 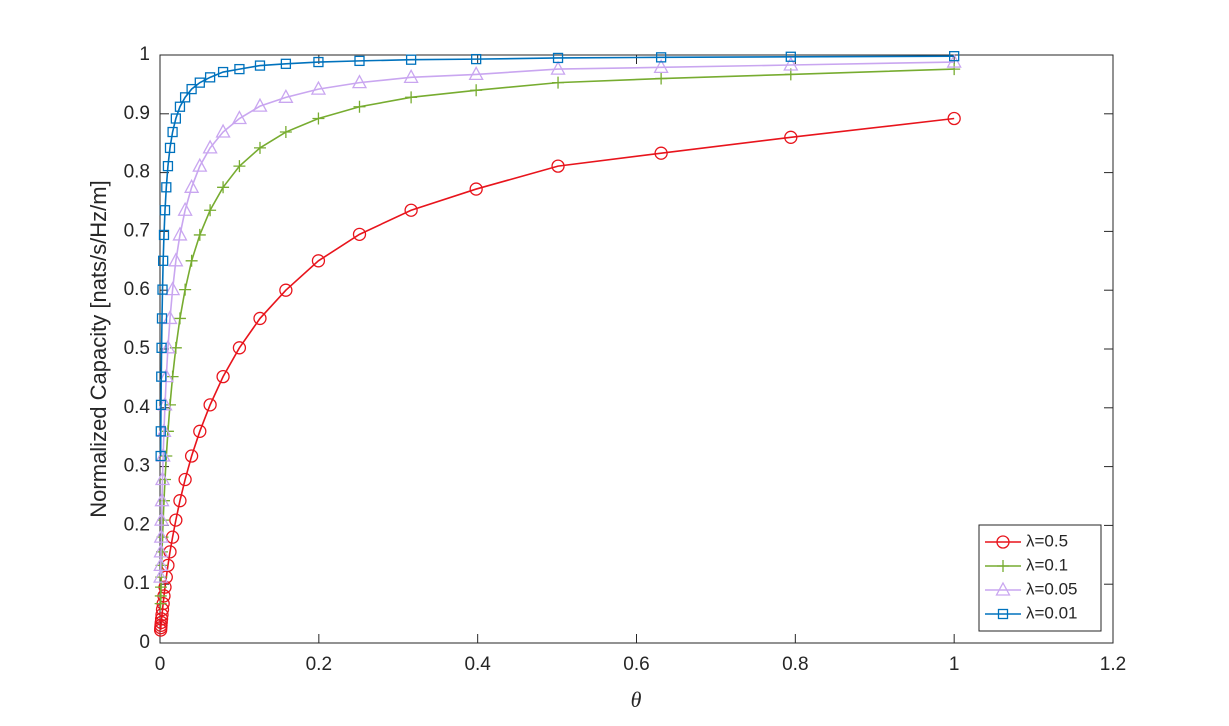 What do you see at coordinates (144, 642) in the screenshot?
I see `y-tick-label: 0` at bounding box center [144, 642].